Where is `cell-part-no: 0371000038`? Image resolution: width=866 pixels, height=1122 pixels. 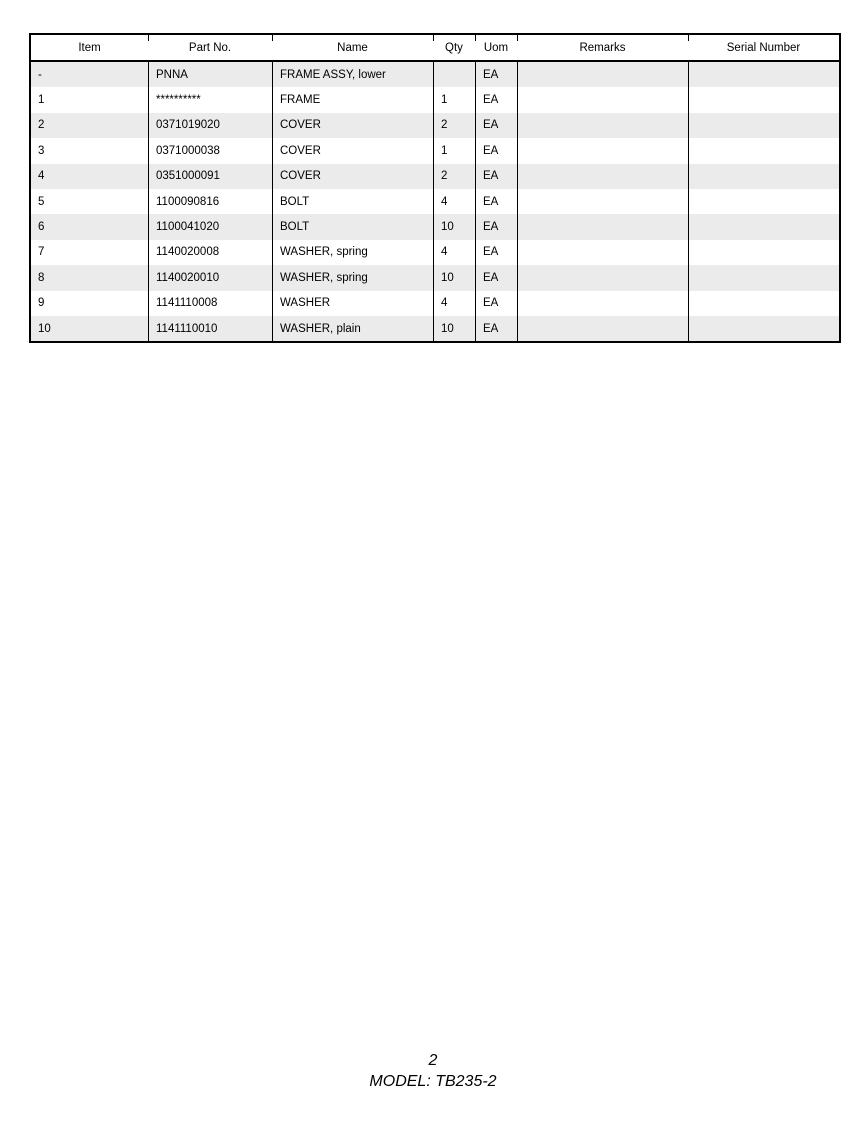
cell-part-no: 0371000038 is located at coordinates (210, 151).